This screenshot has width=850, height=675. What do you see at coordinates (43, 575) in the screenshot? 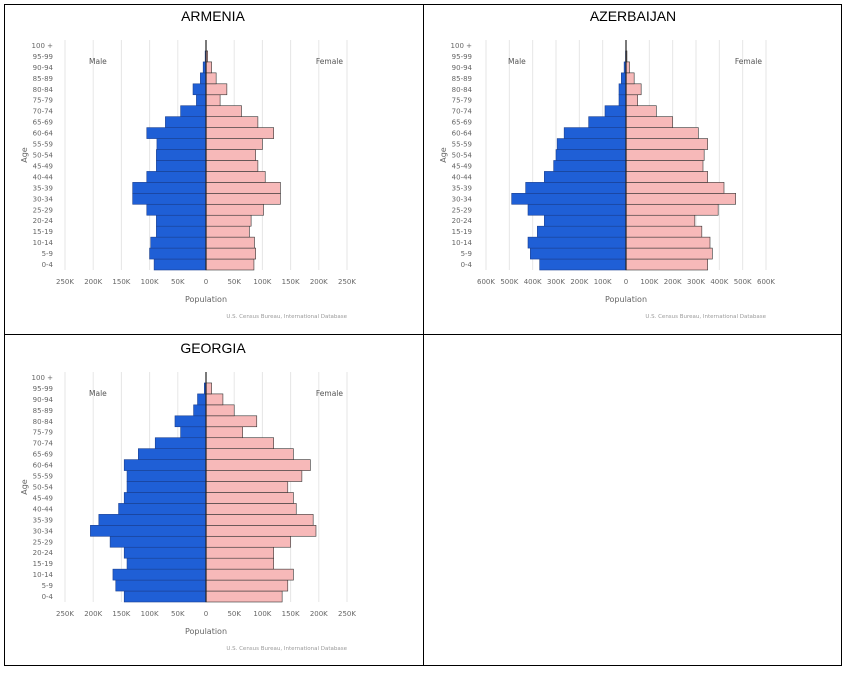
I see `age-tick-label: 10-14` at bounding box center [43, 575].